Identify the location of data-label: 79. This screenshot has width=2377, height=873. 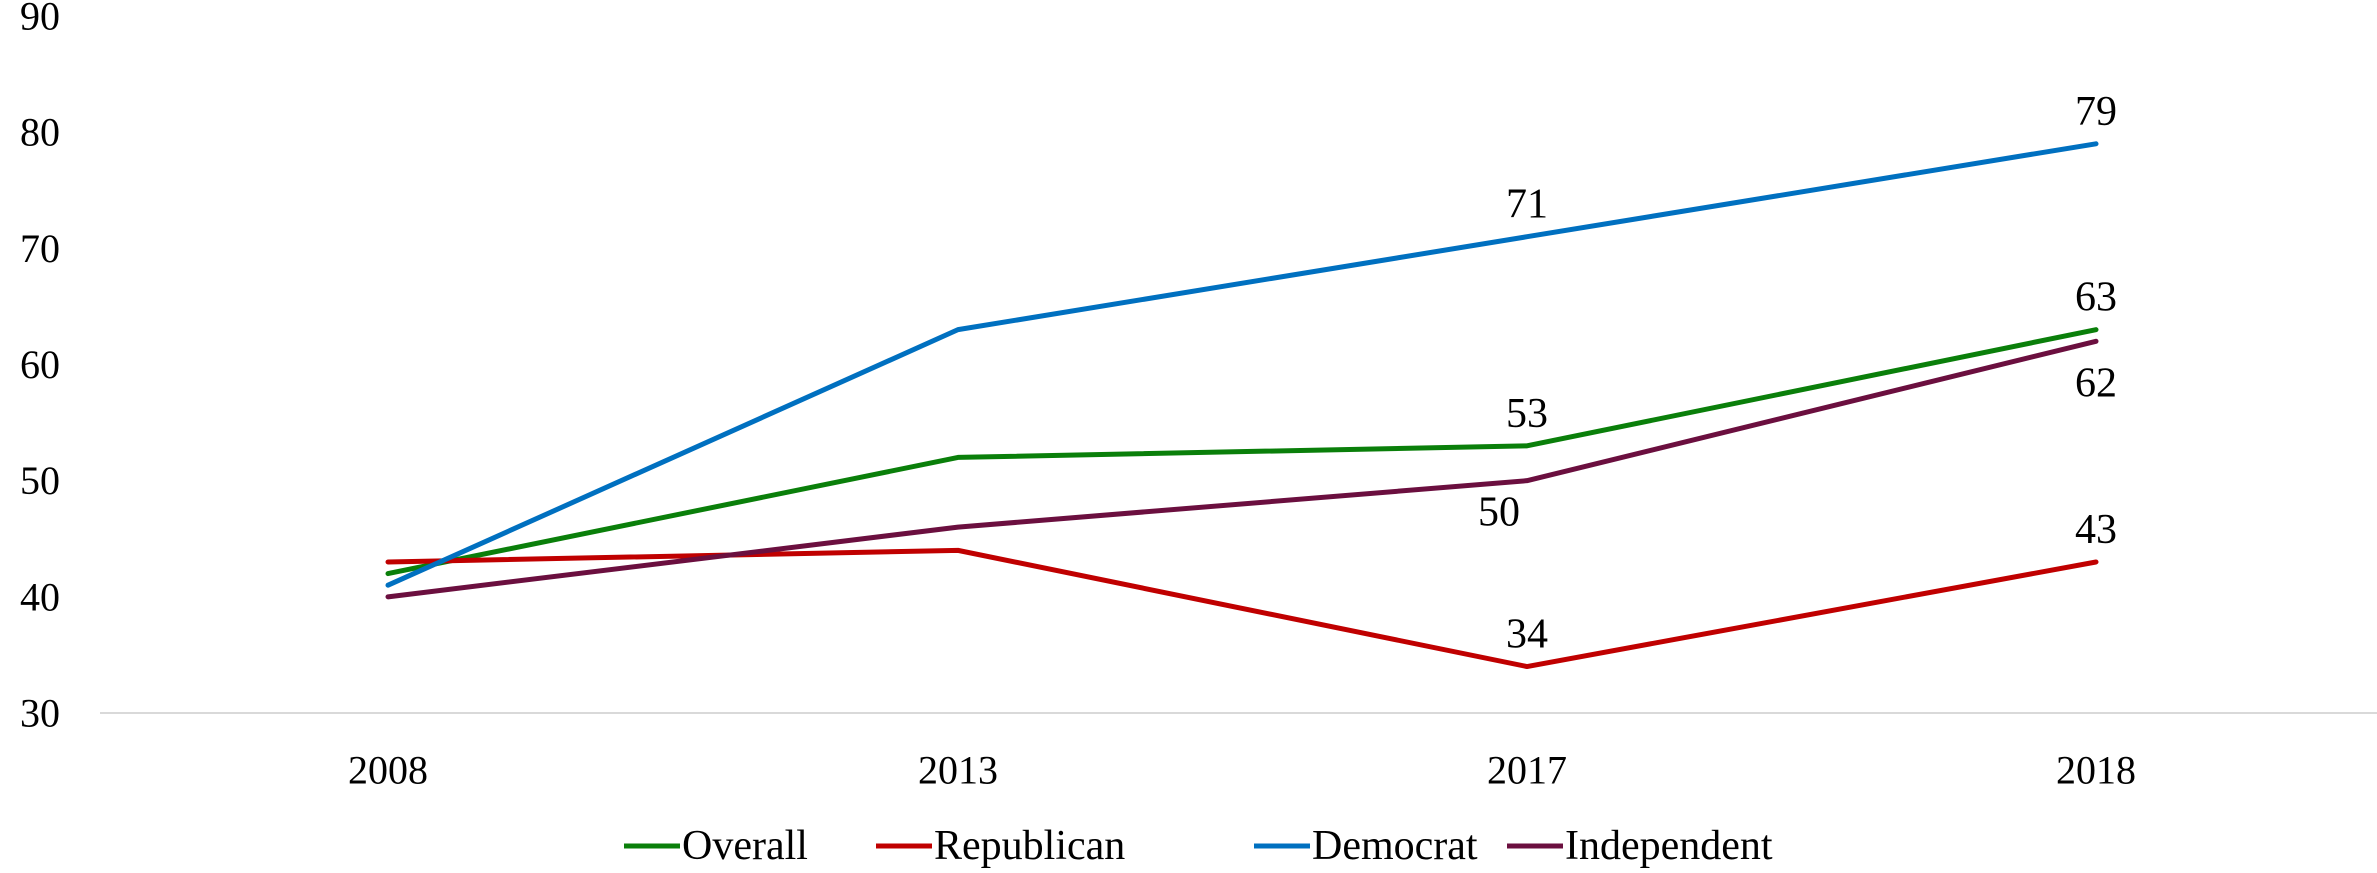
(2096, 112).